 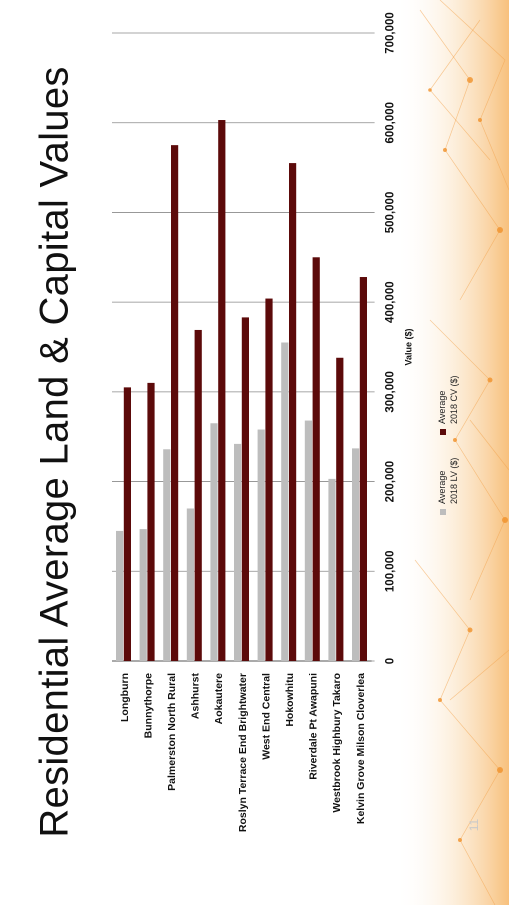 What do you see at coordinates (391, 123) in the screenshot?
I see `value-tick-label: 600,000` at bounding box center [391, 123].